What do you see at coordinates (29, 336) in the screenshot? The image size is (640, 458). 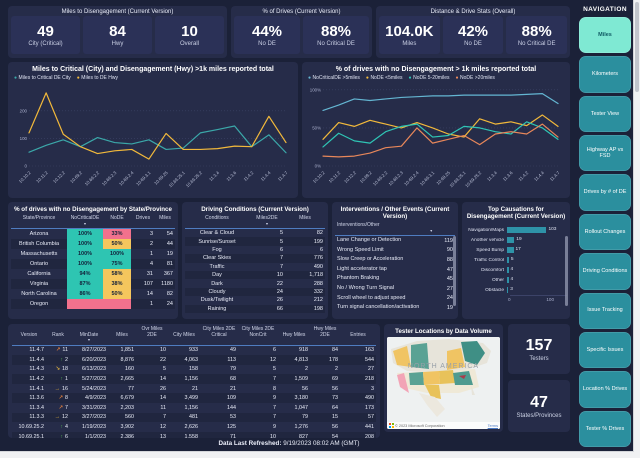 I see `column-header: Version` at bounding box center [29, 336].